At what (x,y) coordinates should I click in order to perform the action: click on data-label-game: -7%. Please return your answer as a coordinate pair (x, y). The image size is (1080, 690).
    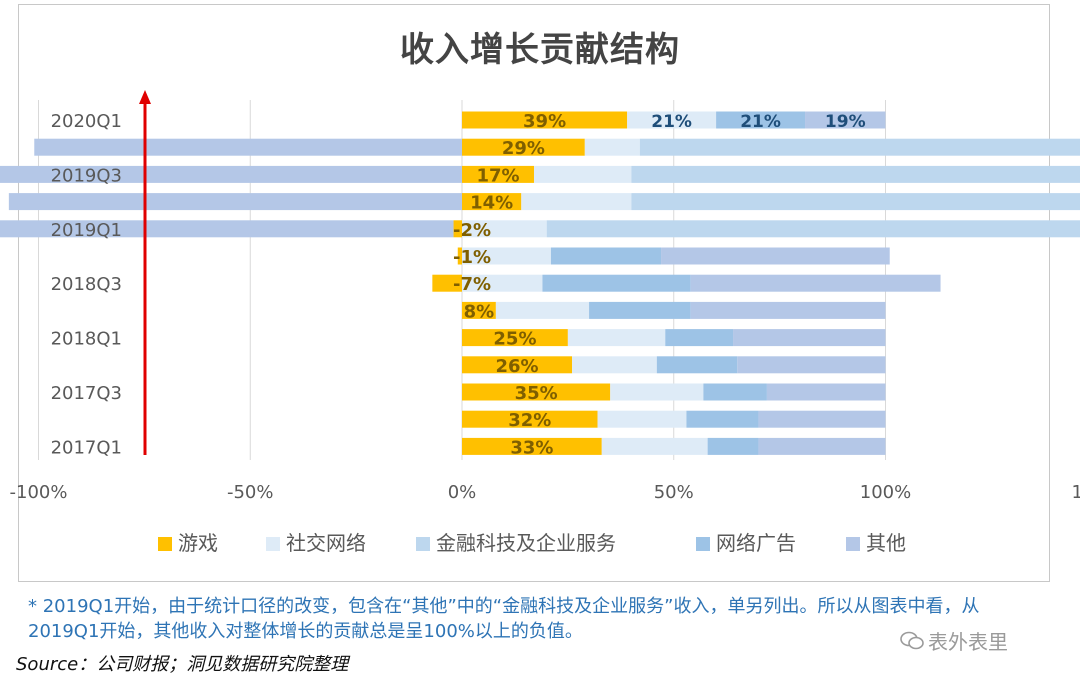
    Looking at the image, I should click on (472, 284).